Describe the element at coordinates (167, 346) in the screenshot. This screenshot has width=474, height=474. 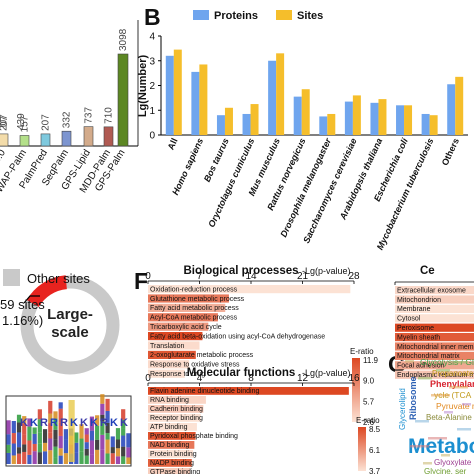
I see `bio-category-6: Translation` at that location.